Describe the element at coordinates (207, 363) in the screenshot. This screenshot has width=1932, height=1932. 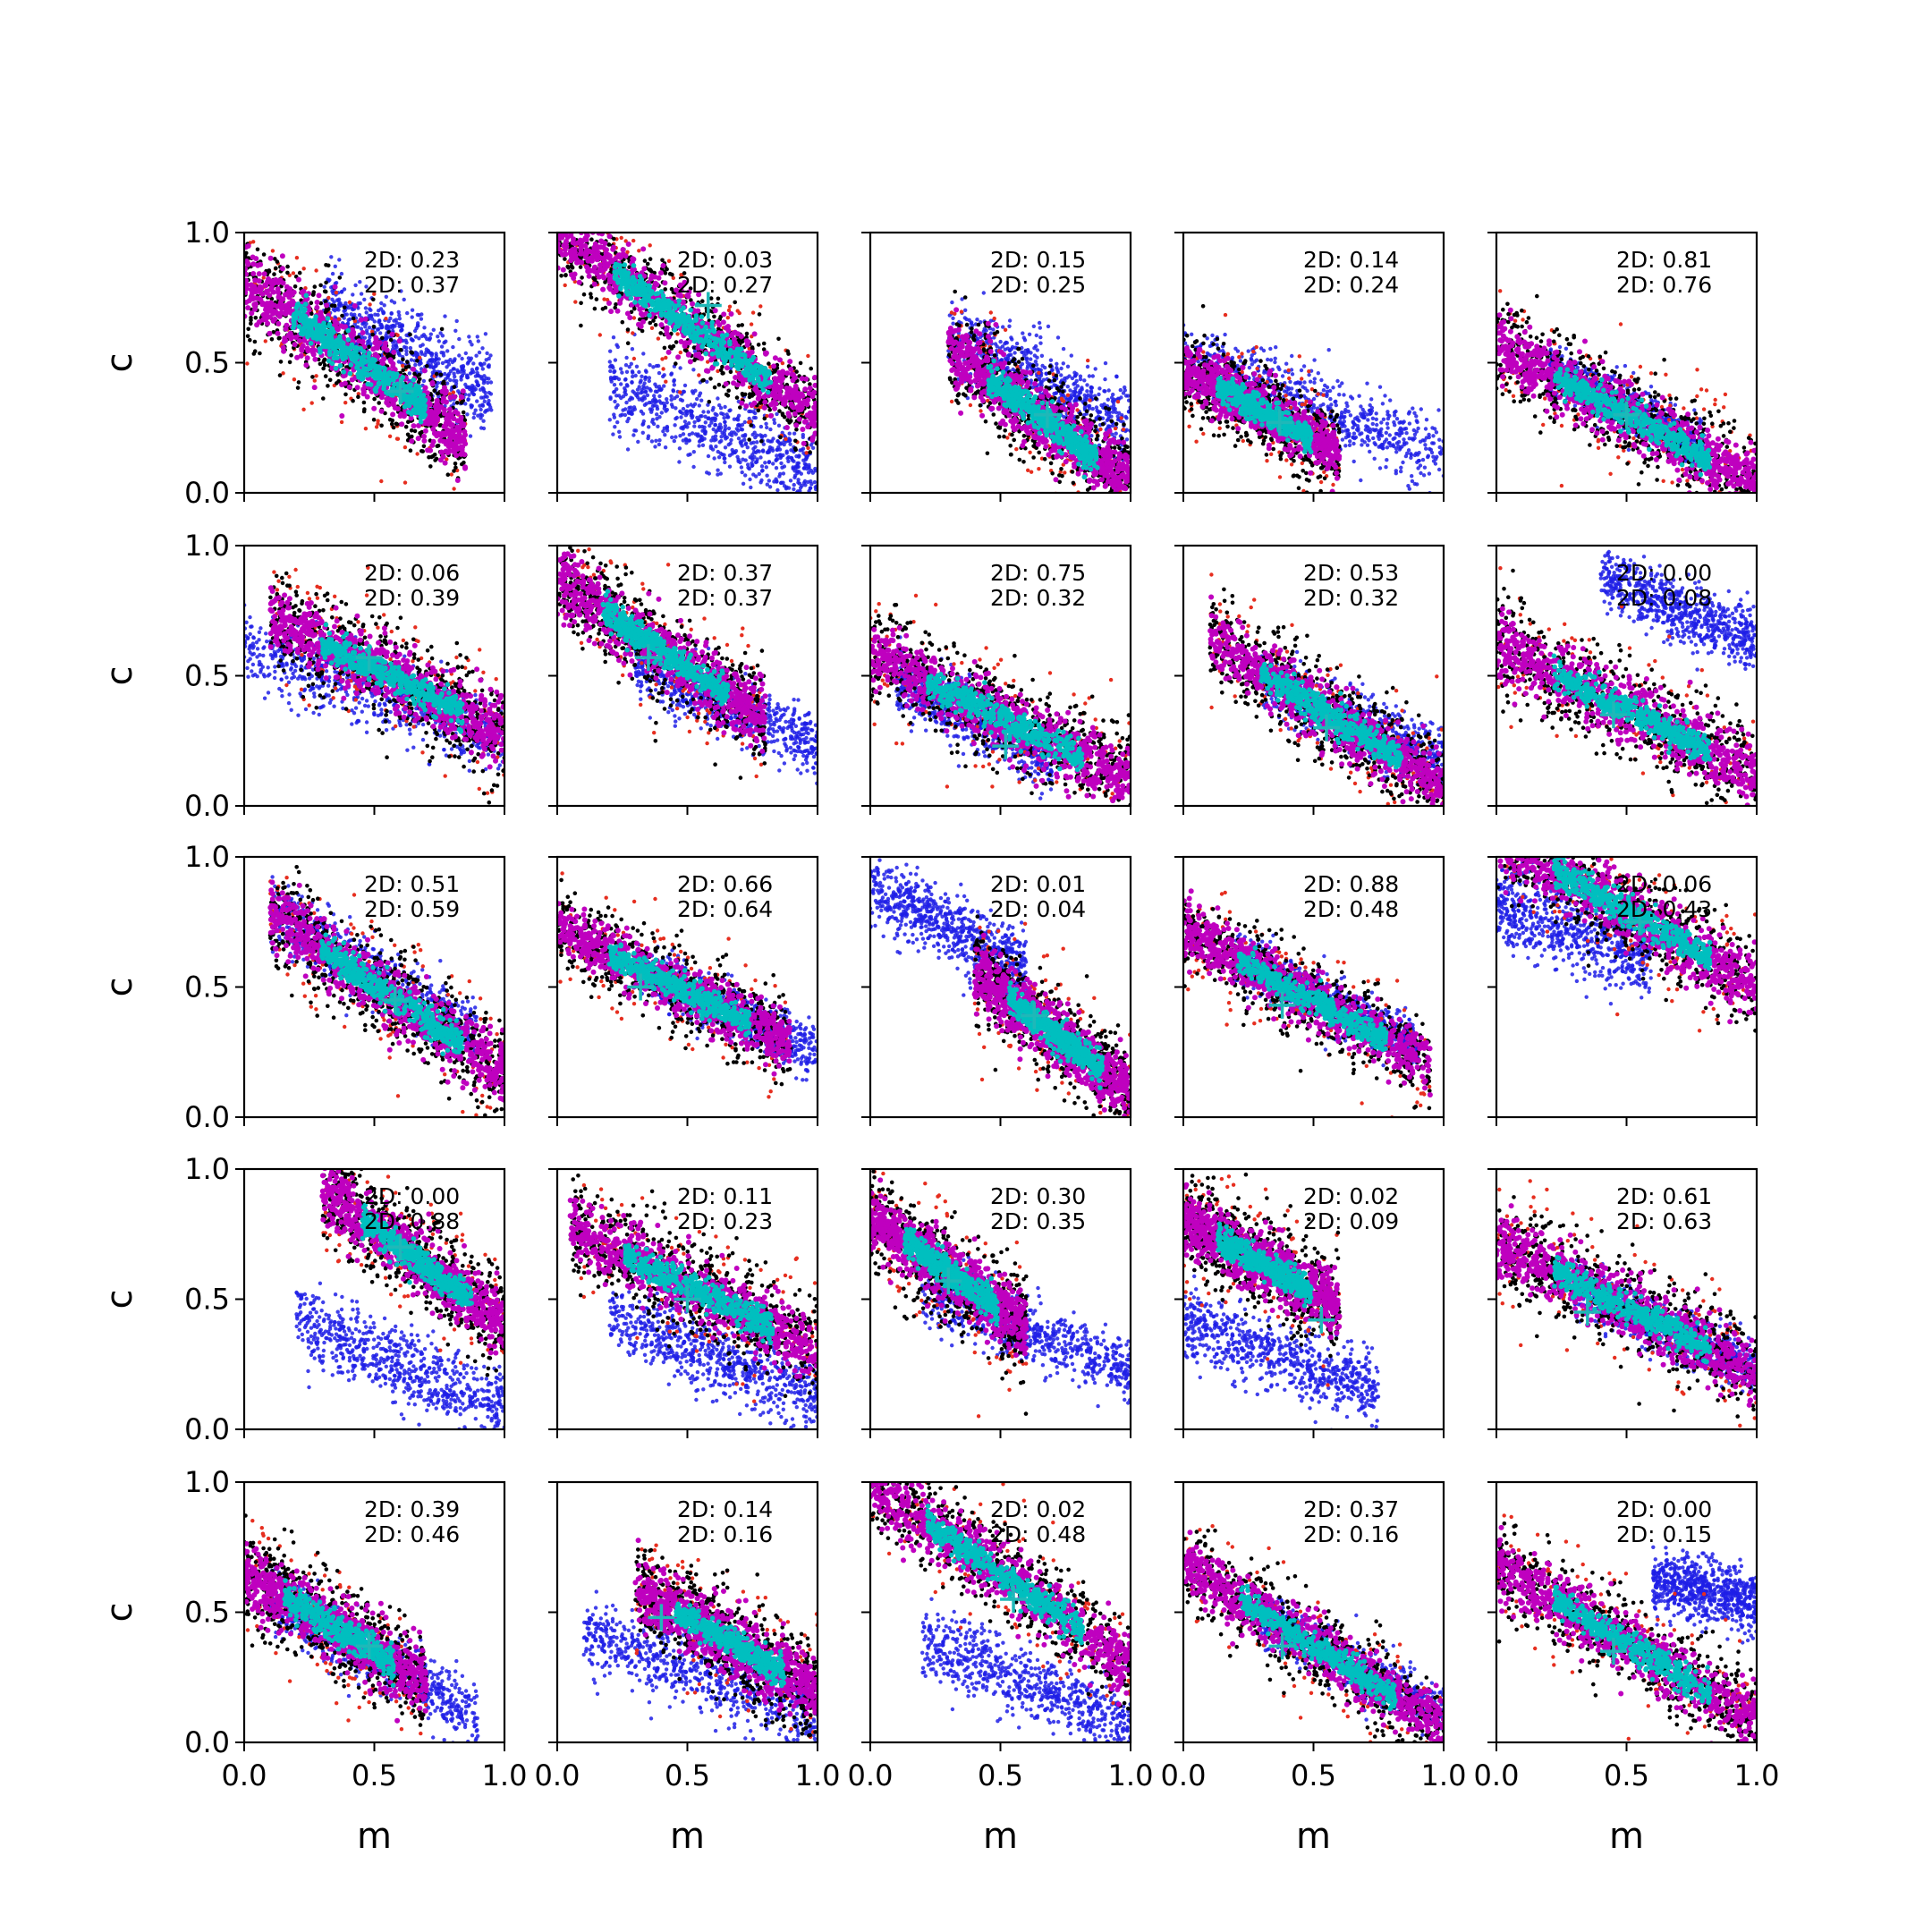
I see `y-tick-label: 0.5` at that location.